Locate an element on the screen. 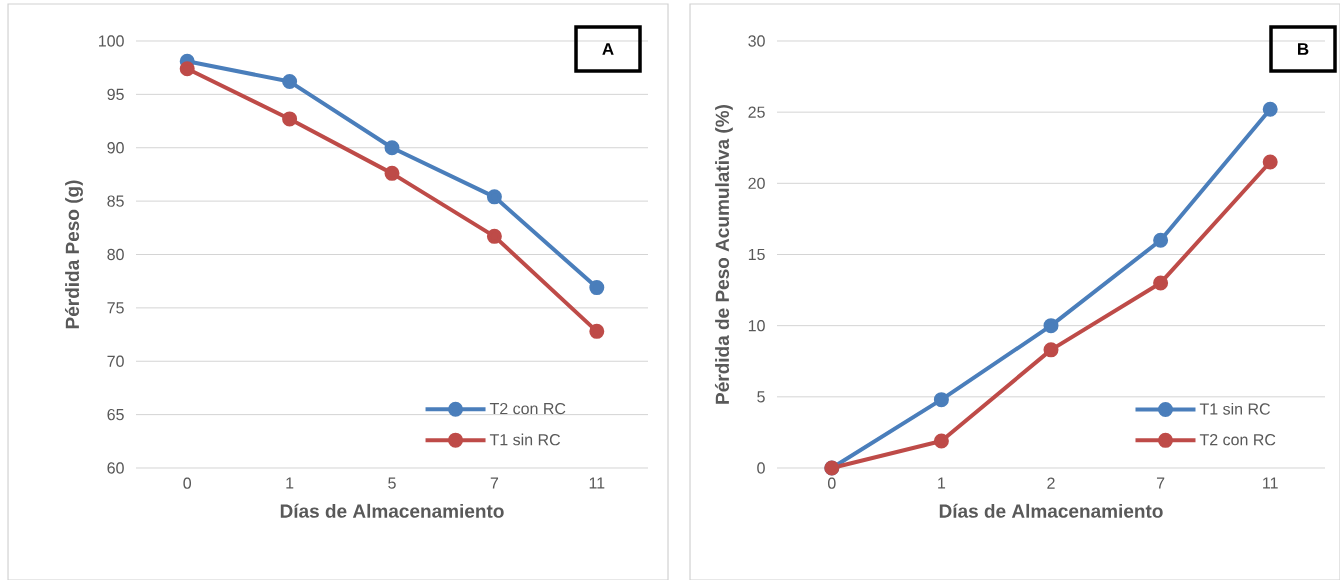  y-tick-label: 70 is located at coordinates (115, 361).